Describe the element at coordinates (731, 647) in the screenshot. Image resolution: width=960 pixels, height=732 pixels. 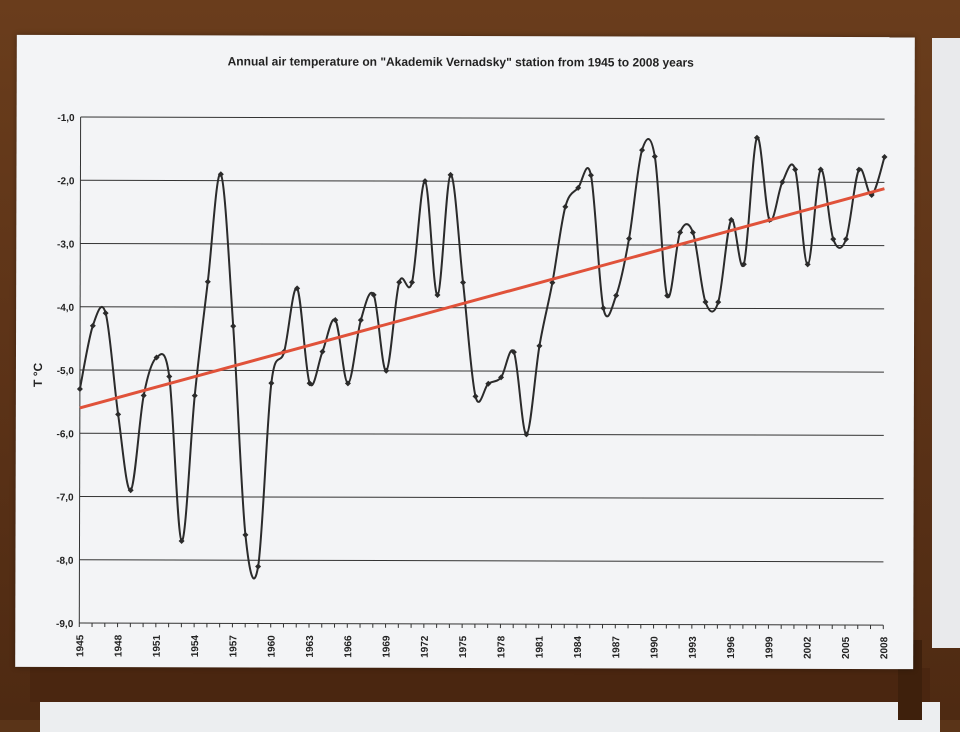
I see `x-tick-label: 1996` at that location.